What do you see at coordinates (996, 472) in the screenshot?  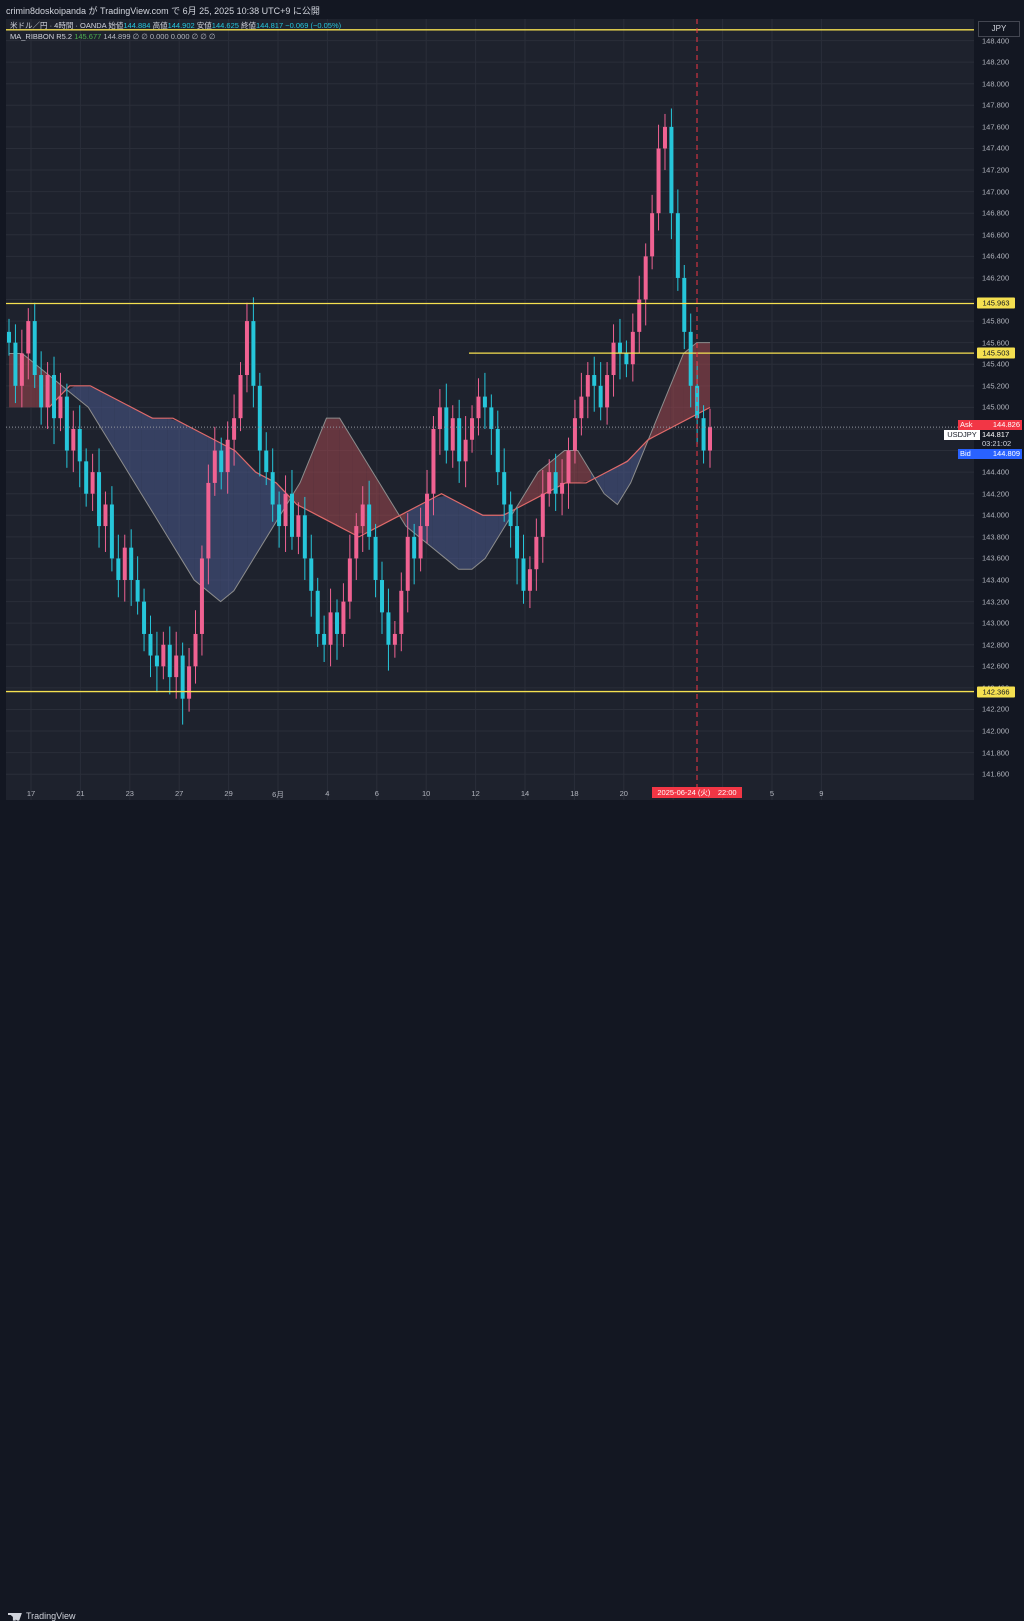 I see `price-tick-label: 144.400` at bounding box center [996, 472].